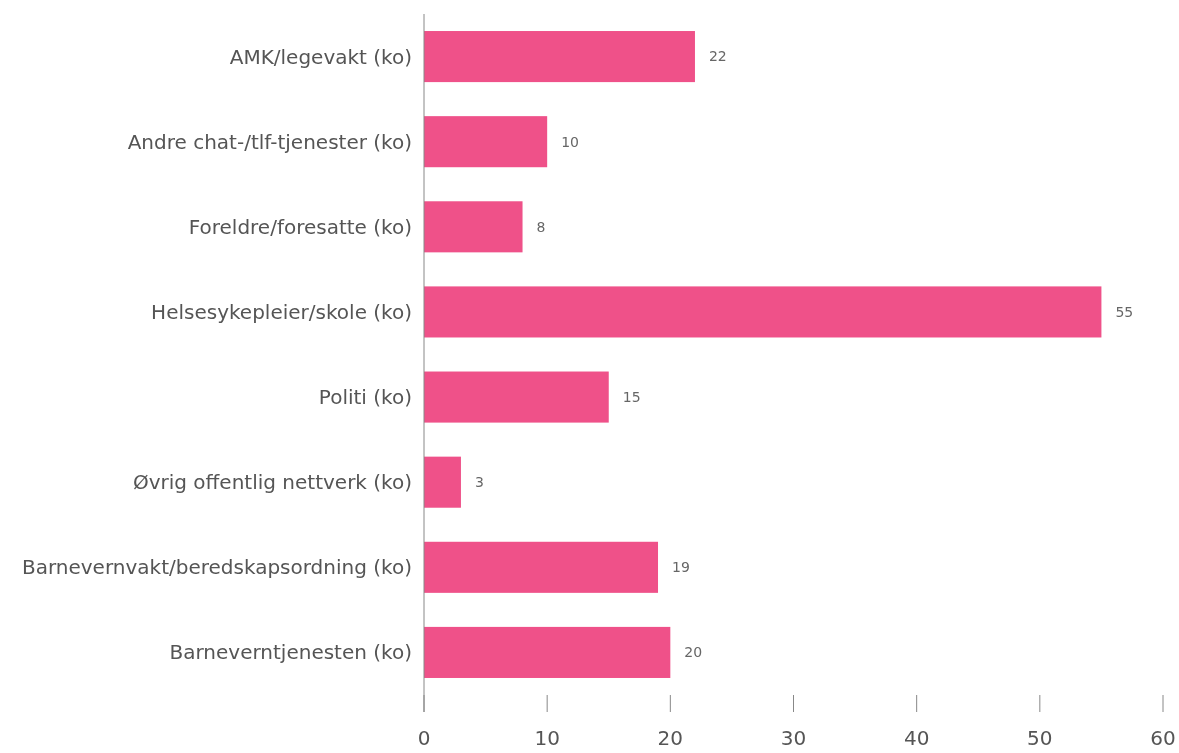 This screenshot has height=753, width=1179. I want to click on y-tick-label: Barnevernvakt/beredskapsordning (ko), so click(216, 567).